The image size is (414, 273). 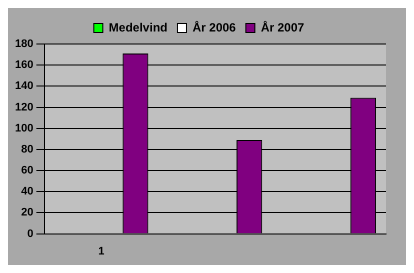 What do you see at coordinates (27, 149) in the screenshot?
I see `y-tick-label: 80` at bounding box center [27, 149].